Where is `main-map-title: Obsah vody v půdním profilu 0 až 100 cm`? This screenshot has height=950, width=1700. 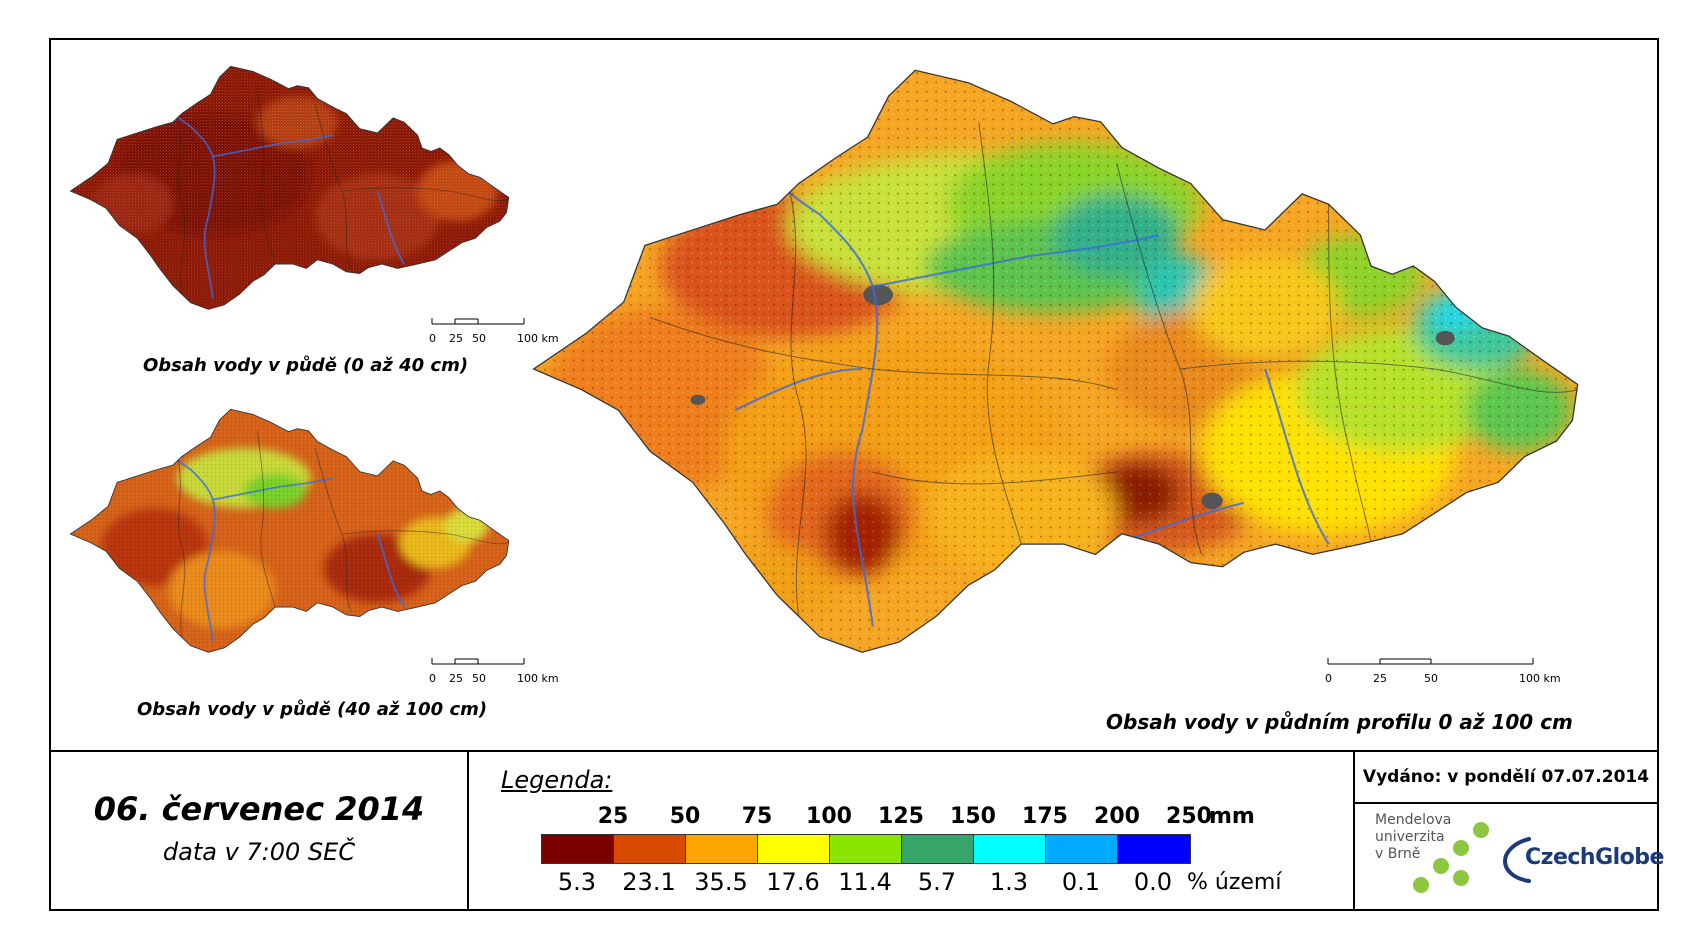 main-map-title: Obsah vody v půdním profilu 0 až 100 cm is located at coordinates (1339, 722).